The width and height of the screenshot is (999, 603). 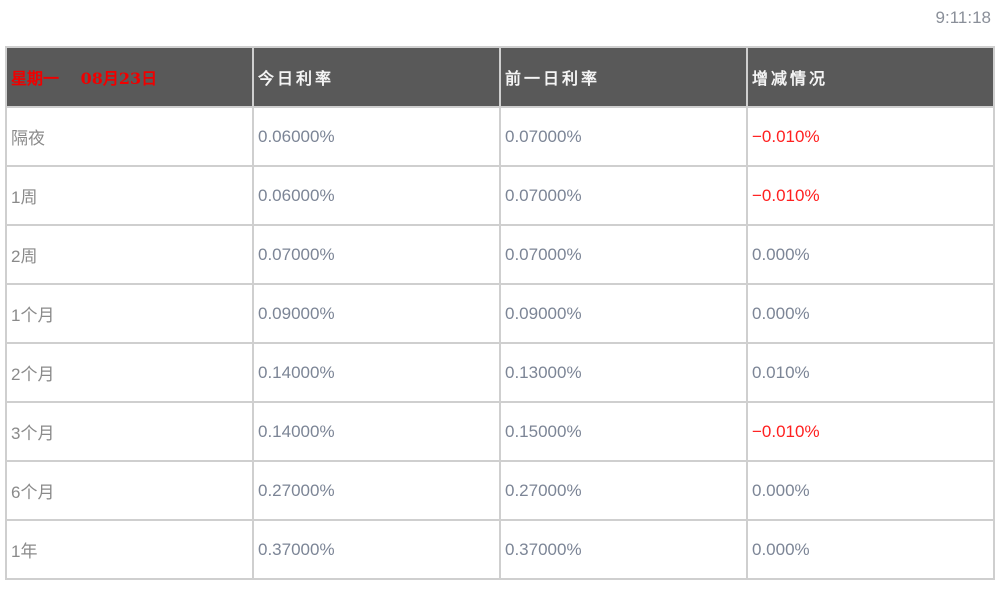 What do you see at coordinates (870, 372) in the screenshot?
I see `change-cell: 0.010%` at bounding box center [870, 372].